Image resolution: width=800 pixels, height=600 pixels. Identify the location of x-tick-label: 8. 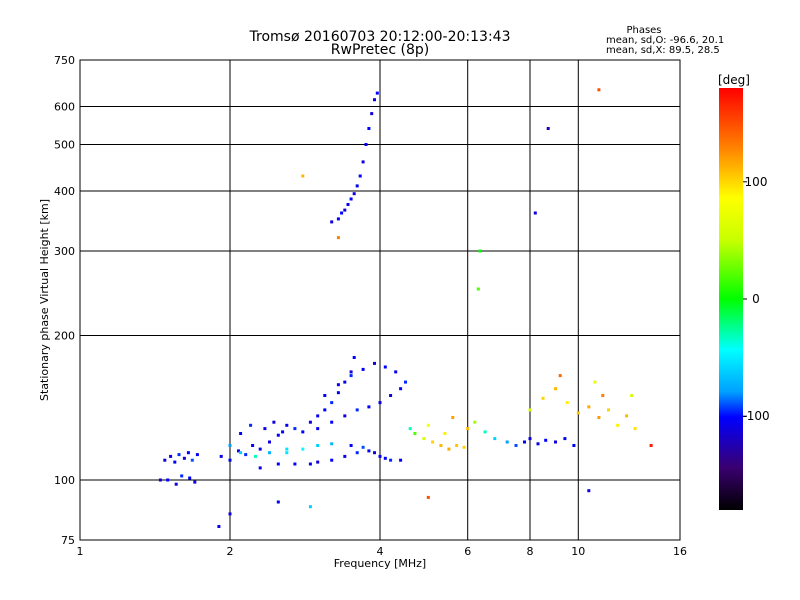
(530, 551).